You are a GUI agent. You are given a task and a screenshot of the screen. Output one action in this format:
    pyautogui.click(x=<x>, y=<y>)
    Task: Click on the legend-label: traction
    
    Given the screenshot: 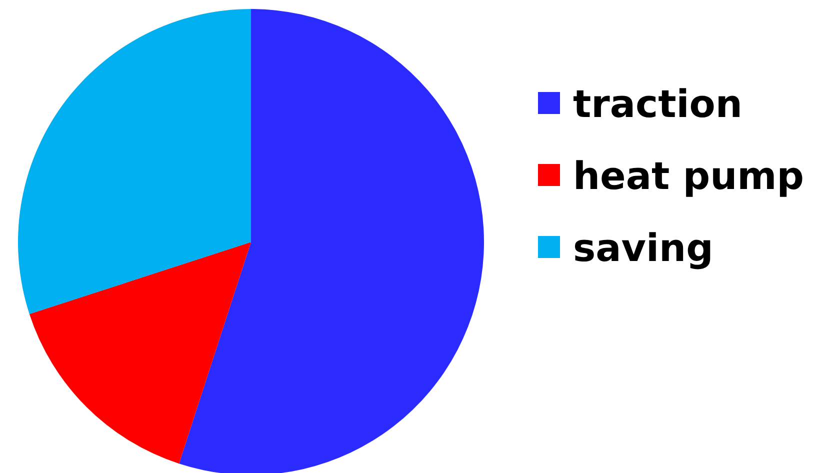 What is the action you would take?
    pyautogui.click(x=657, y=104)
    